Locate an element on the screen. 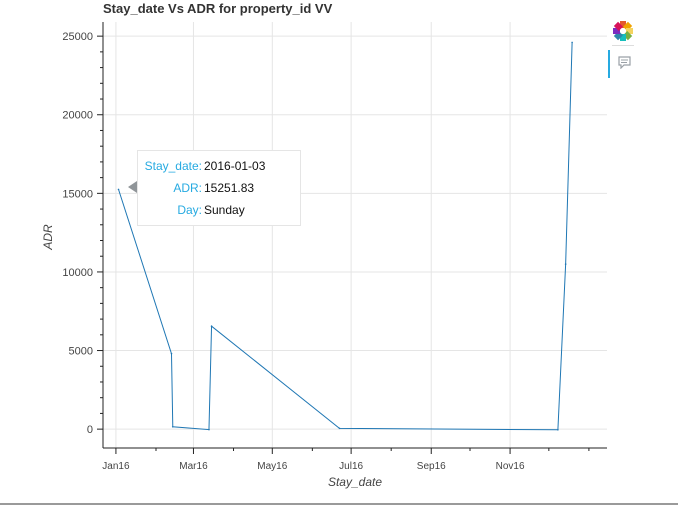 Image resolution: width=678 pixels, height=508 pixels. tooltip-value: 15251.83 is located at coordinates (229, 188).